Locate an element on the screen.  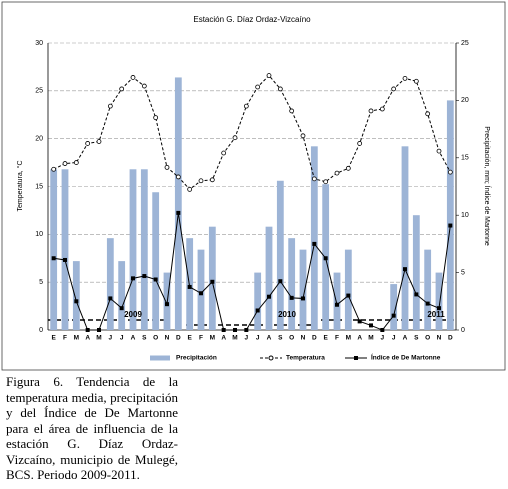
y2-tick-label: 25 is located at coordinates (465, 43).